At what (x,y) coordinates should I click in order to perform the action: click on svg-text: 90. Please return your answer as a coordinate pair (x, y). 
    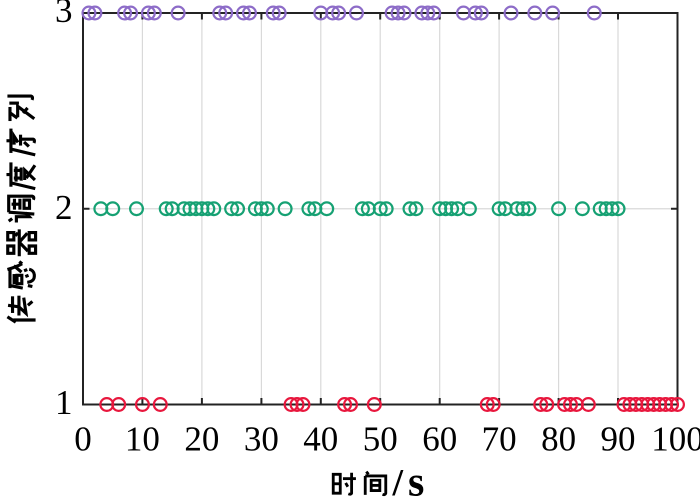
    Looking at the image, I should click on (618, 439).